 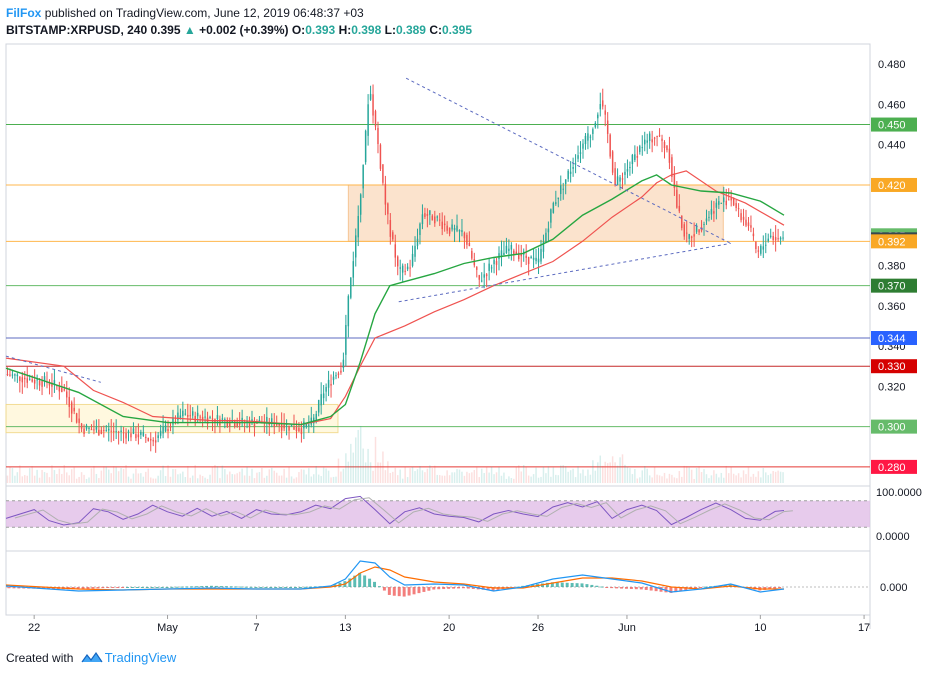 What do you see at coordinates (892, 242) in the screenshot?
I see `price-badge-label: 0.392` at bounding box center [892, 242].